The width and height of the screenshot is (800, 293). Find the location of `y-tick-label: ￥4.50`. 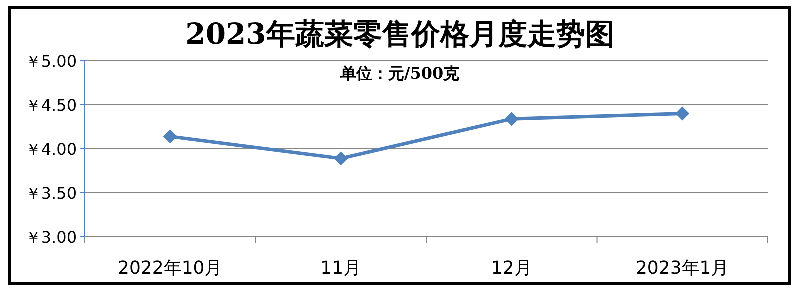

y-tick-label: ￥4.50 is located at coordinates (51, 105).